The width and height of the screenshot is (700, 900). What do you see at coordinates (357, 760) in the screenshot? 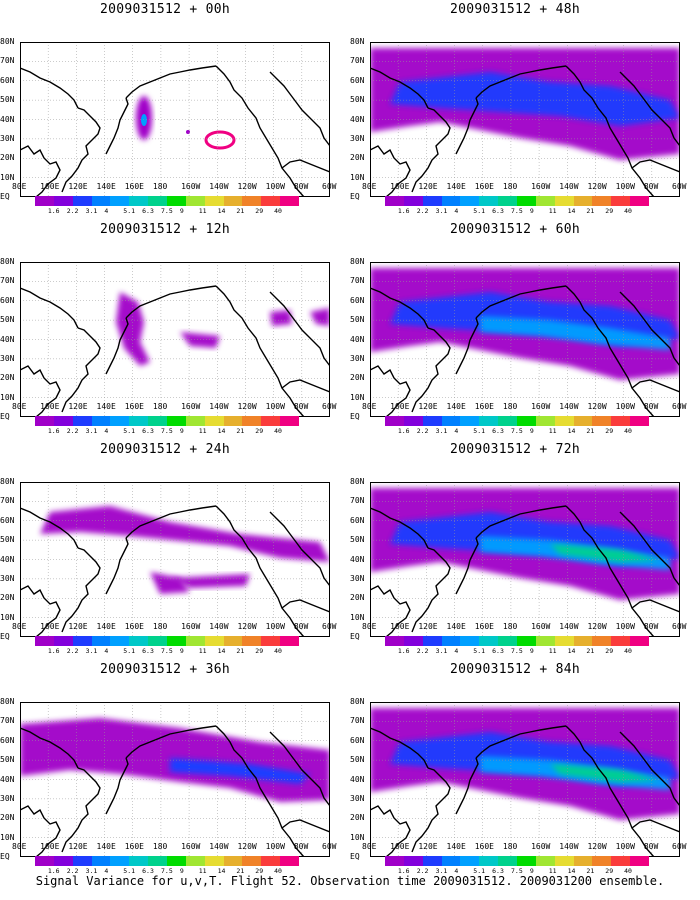
I see `lat-tick-label: 50N` at bounding box center [357, 760].